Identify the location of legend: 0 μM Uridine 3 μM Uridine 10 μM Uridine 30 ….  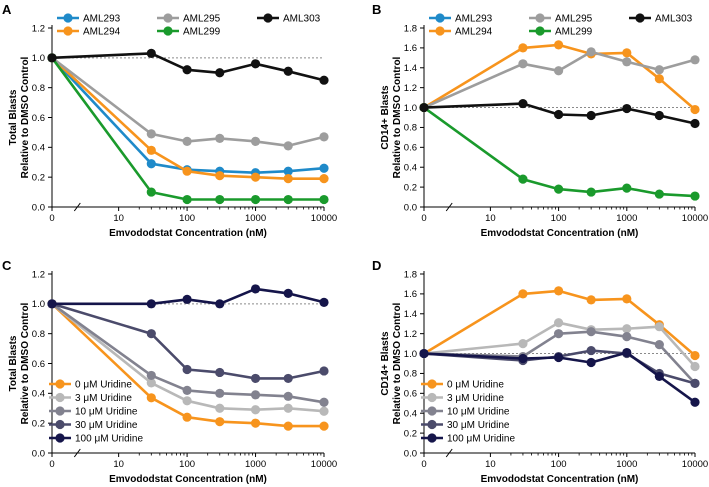
(96, 412).